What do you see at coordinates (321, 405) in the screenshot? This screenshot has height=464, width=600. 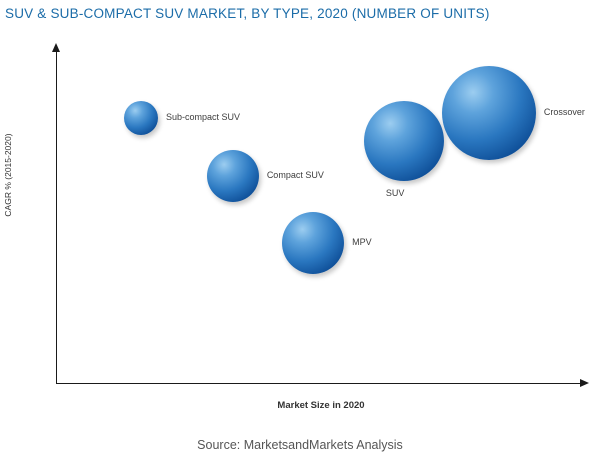 I see `x-axis-label: Market Size in 2020` at bounding box center [321, 405].